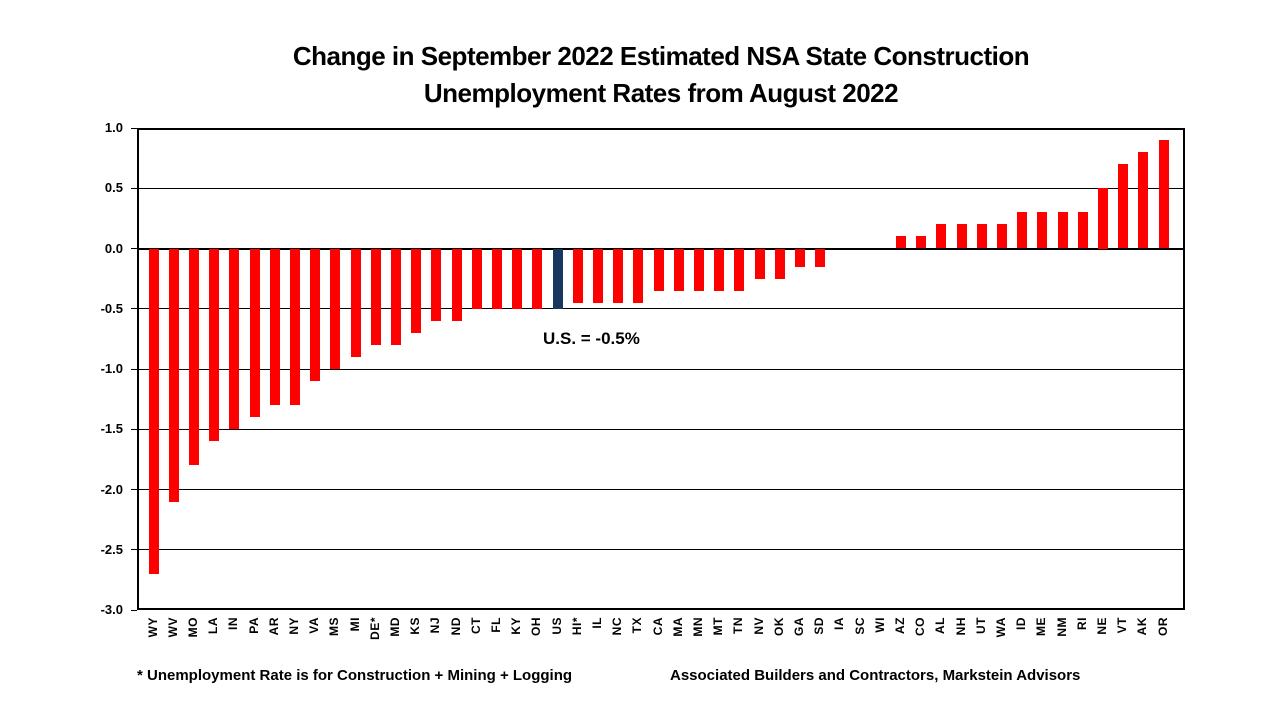  Describe the element at coordinates (738, 625) in the screenshot. I see `x-label-TN: TN` at that location.